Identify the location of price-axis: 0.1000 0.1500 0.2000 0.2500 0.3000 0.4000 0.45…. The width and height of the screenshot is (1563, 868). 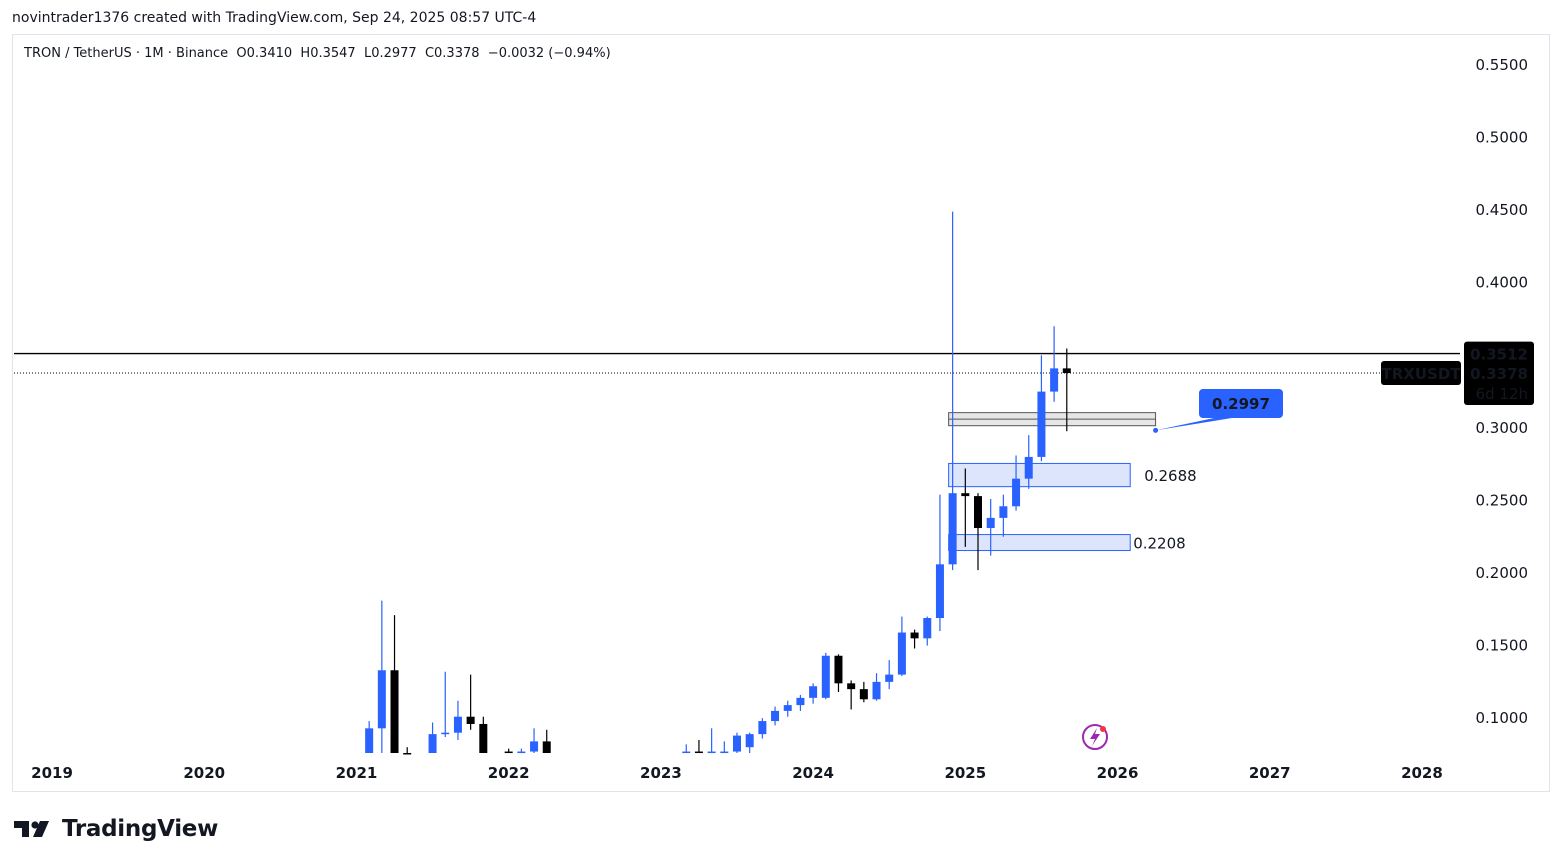
(1502, 391).